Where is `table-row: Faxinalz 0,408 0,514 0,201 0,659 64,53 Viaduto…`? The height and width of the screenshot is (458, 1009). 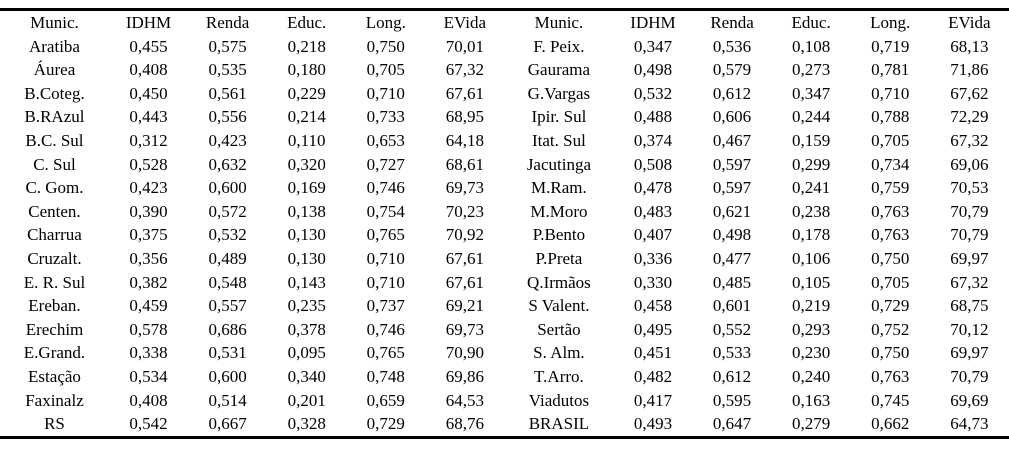
table-row: Faxinalz 0,408 0,514 0,201 0,659 64,53 Viaduto… is located at coordinates (504, 401).